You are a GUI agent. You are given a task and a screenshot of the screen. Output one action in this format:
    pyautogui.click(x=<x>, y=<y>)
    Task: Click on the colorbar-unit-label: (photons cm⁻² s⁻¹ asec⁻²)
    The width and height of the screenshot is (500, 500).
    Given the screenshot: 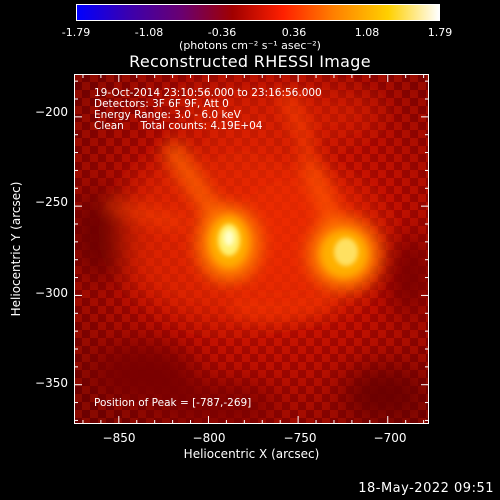 What is the action you would take?
    pyautogui.click(x=250, y=45)
    